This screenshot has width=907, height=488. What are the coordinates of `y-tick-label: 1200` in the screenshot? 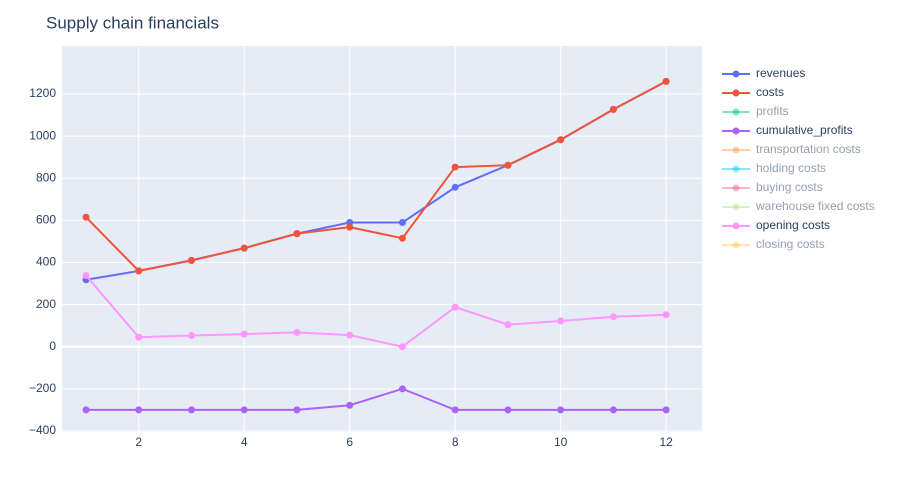 It's located at (42, 93).